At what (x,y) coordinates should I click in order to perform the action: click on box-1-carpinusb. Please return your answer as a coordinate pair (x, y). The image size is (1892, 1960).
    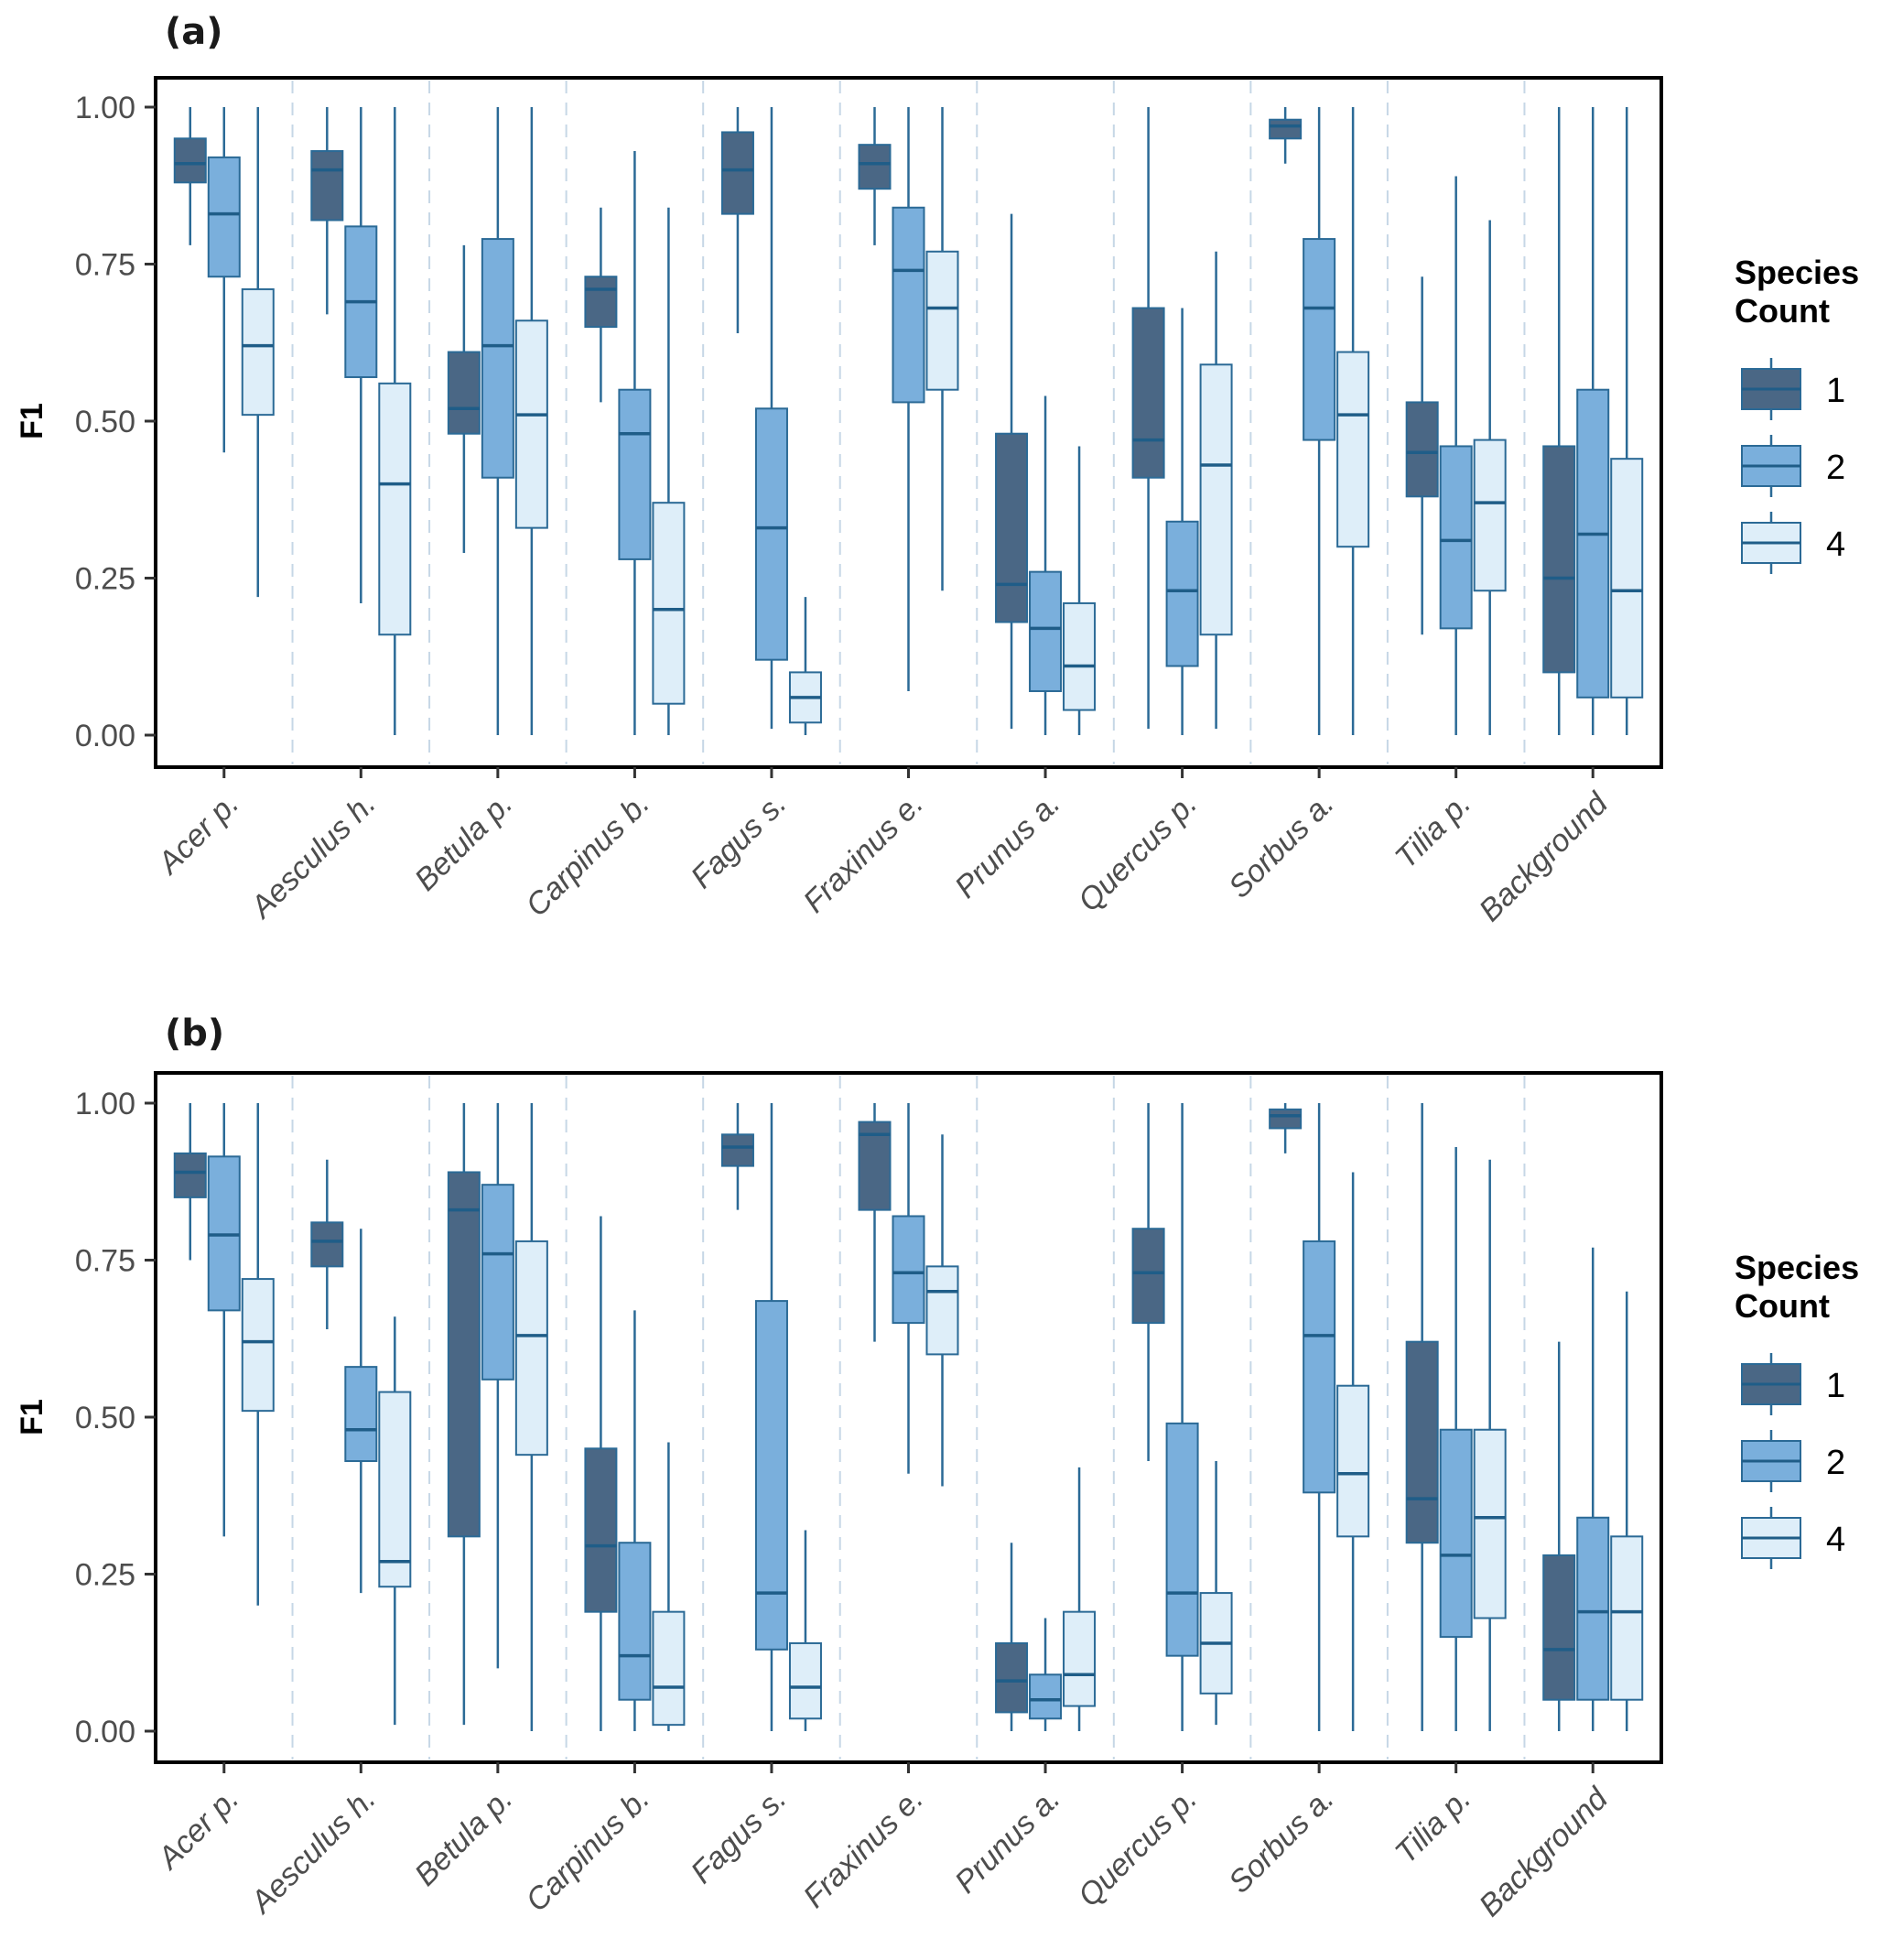
    Looking at the image, I should click on (601, 1473).